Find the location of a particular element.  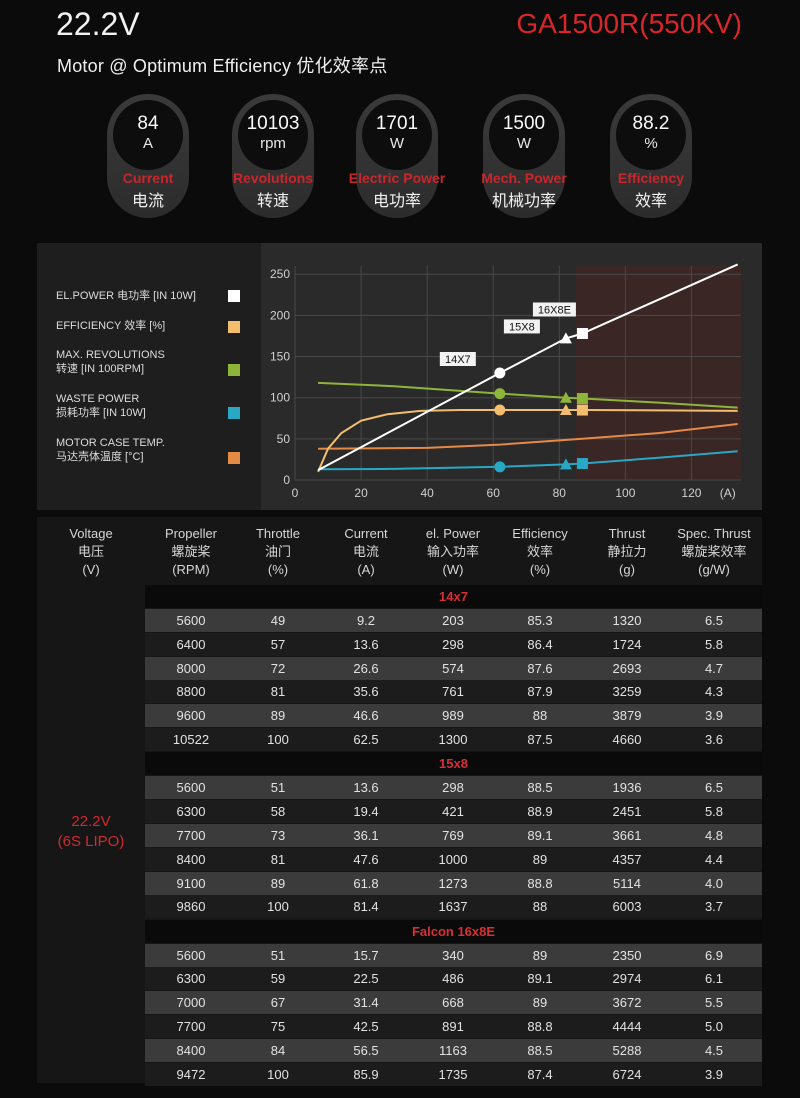

marker-15X8-efficiency is located at coordinates (565, 410).